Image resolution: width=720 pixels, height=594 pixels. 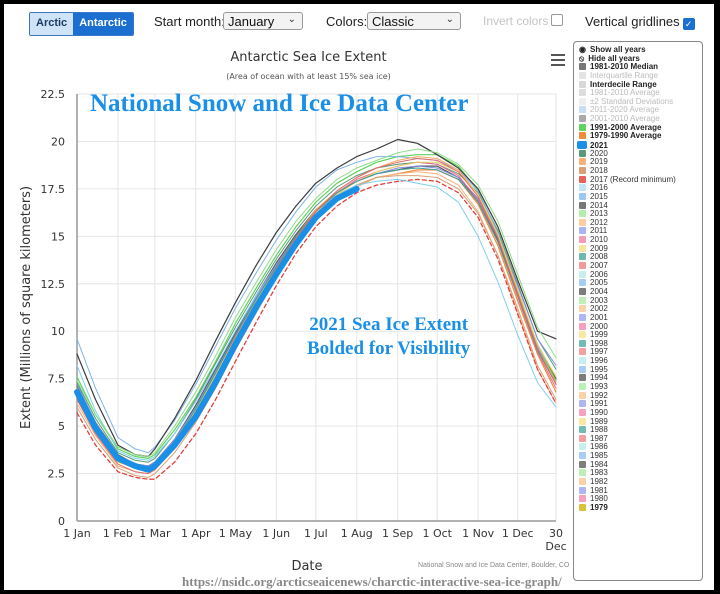 I want to click on legend-item: 1997, so click(x=640, y=352).